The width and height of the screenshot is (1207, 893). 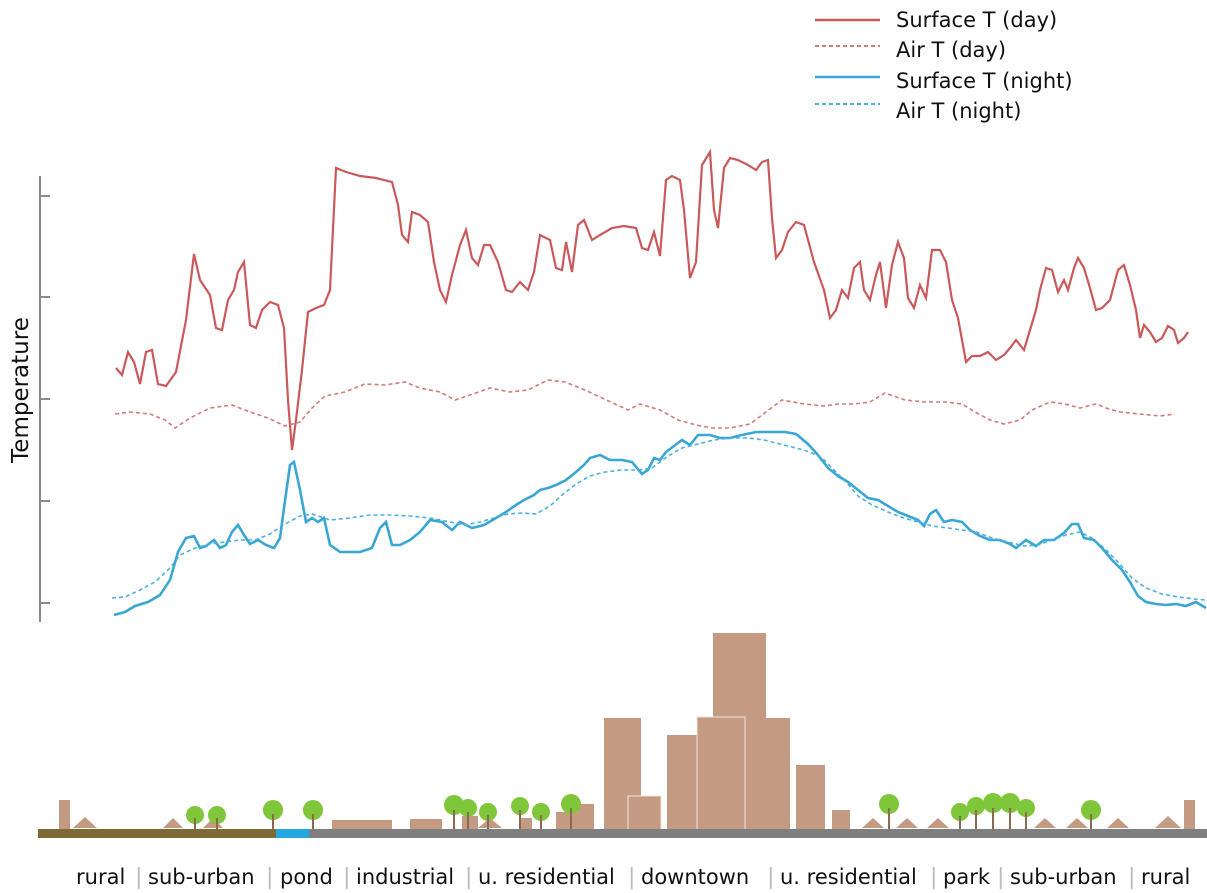 What do you see at coordinates (848, 877) in the screenshot?
I see `segment-label-u-residential-2: u. residential` at bounding box center [848, 877].